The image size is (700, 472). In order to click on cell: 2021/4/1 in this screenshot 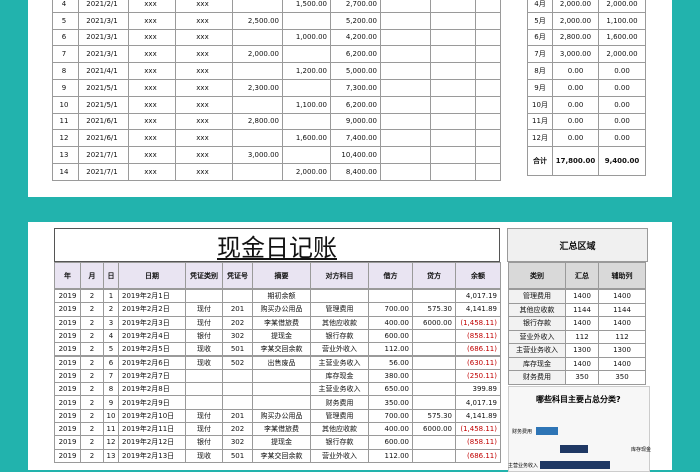, I will do `click(103, 71)`.